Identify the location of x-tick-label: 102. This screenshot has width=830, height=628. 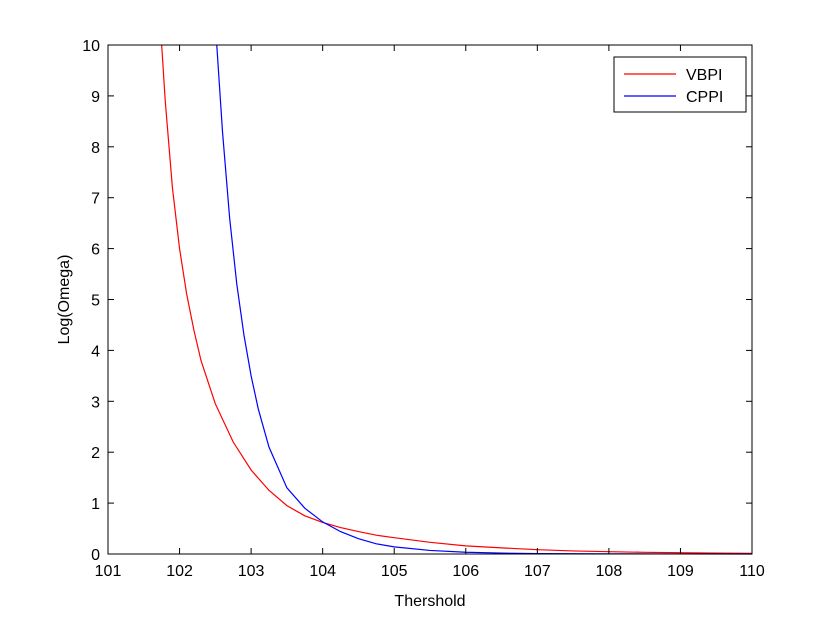
(179, 571).